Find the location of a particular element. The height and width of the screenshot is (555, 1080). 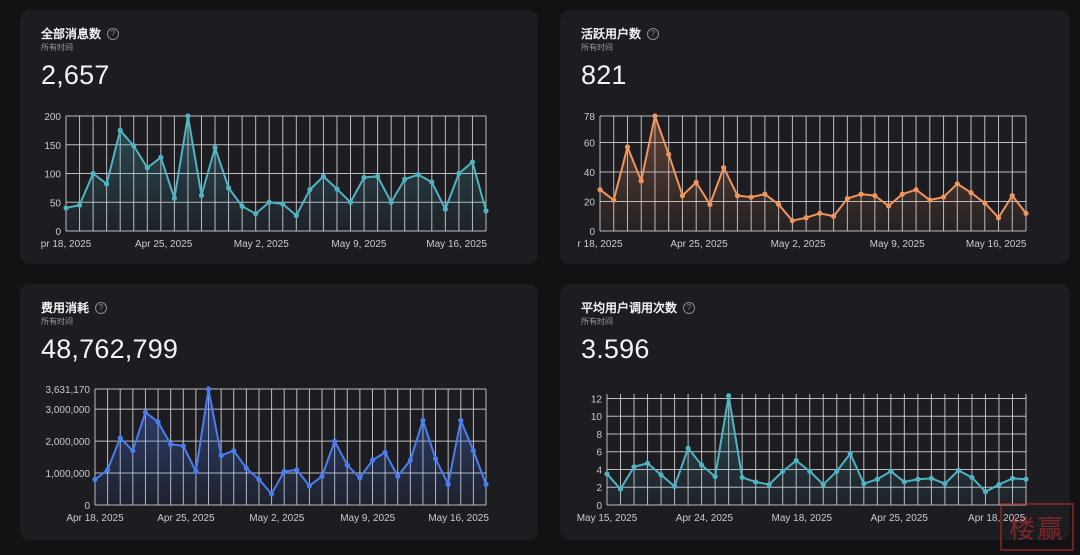

y-tick-label: 150 is located at coordinates (52, 146).